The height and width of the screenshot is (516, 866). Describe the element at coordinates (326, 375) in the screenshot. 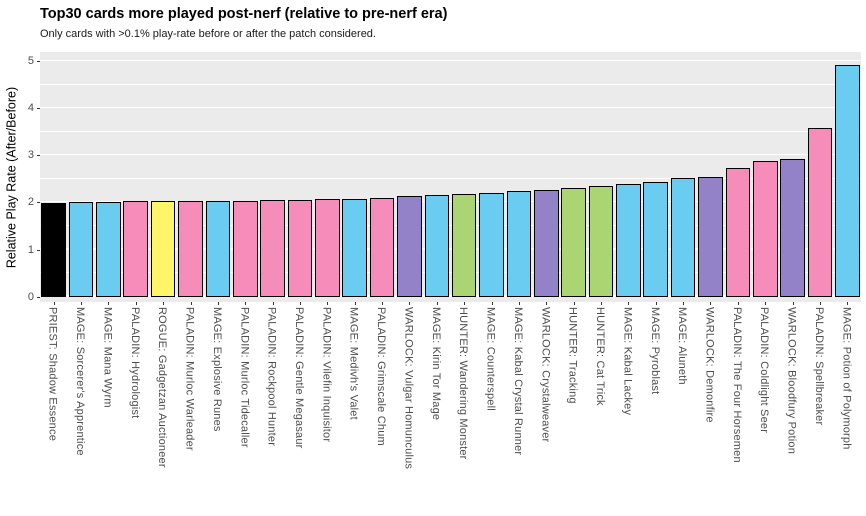

I see `x-axis-label: PALADIN: Vilefin Inquisitor` at that location.